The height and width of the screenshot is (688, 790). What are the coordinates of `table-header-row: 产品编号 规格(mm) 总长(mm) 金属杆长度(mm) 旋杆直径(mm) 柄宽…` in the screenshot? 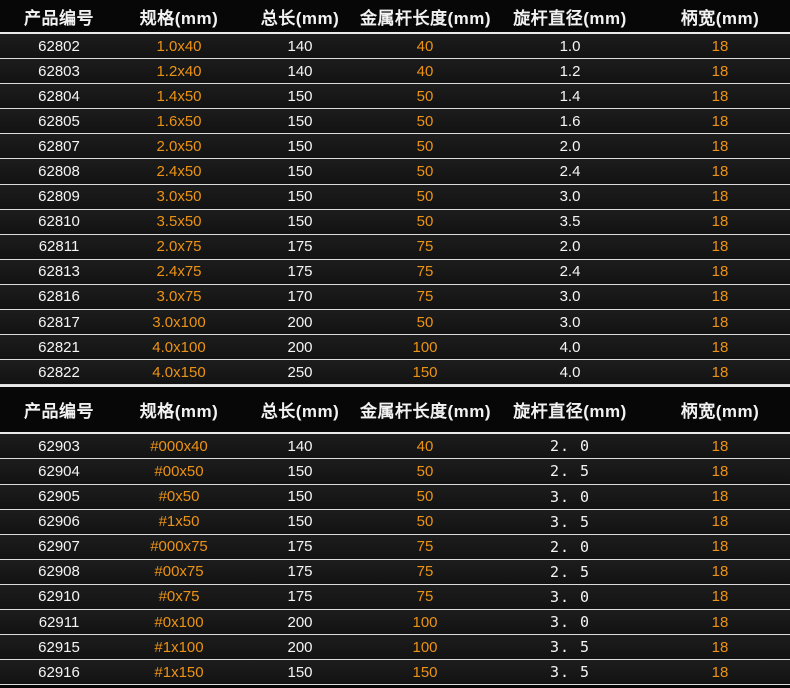 It's located at (395, 410).